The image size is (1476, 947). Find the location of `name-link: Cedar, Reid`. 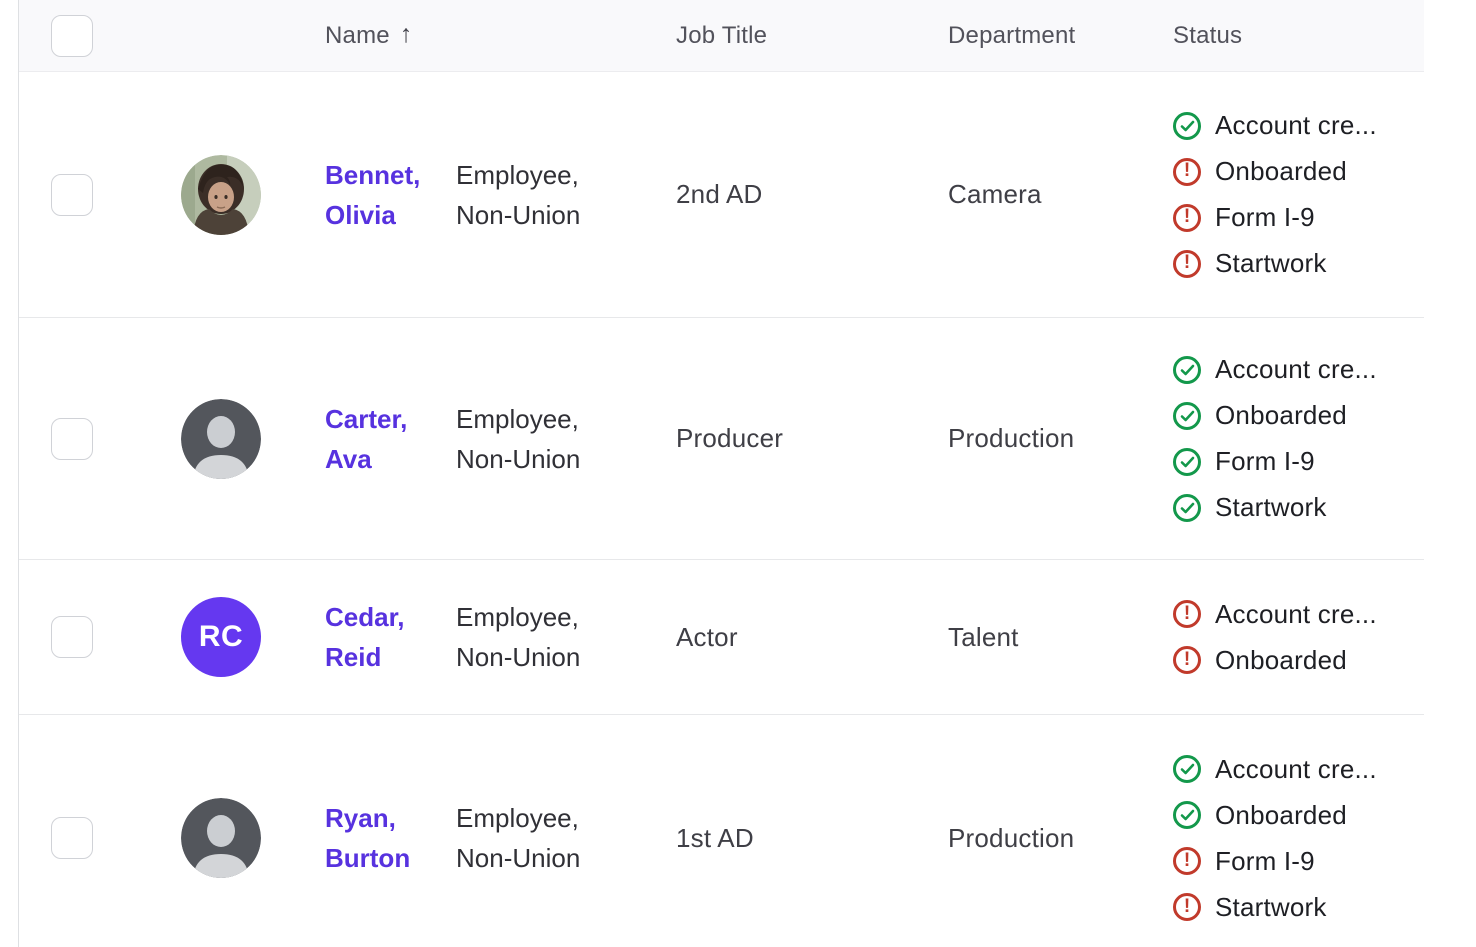

name-link: Cedar, Reid is located at coordinates (365, 637).